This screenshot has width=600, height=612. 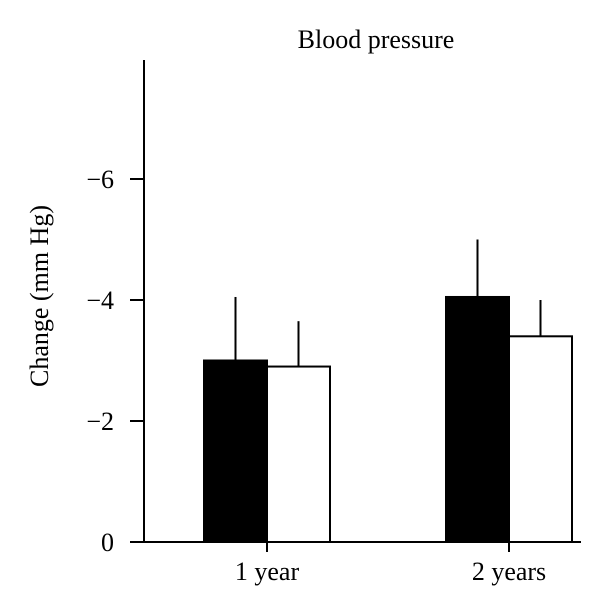 What do you see at coordinates (100, 300) in the screenshot?
I see `y-tick-label: −4` at bounding box center [100, 300].